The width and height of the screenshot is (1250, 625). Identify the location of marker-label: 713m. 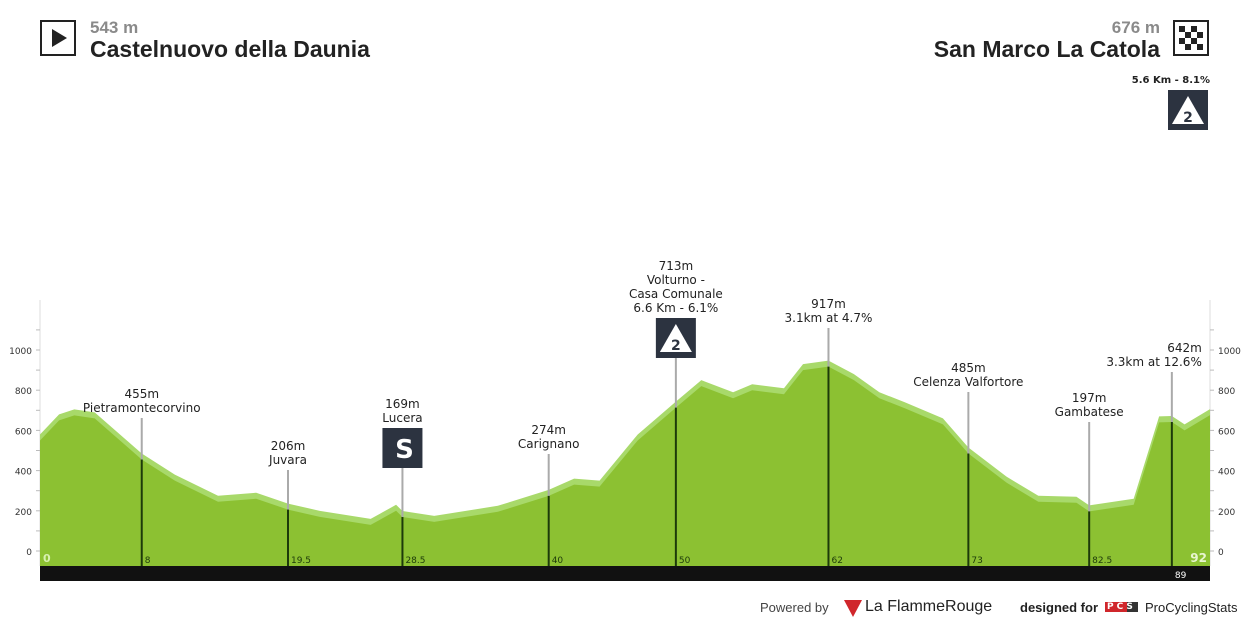
(676, 266).